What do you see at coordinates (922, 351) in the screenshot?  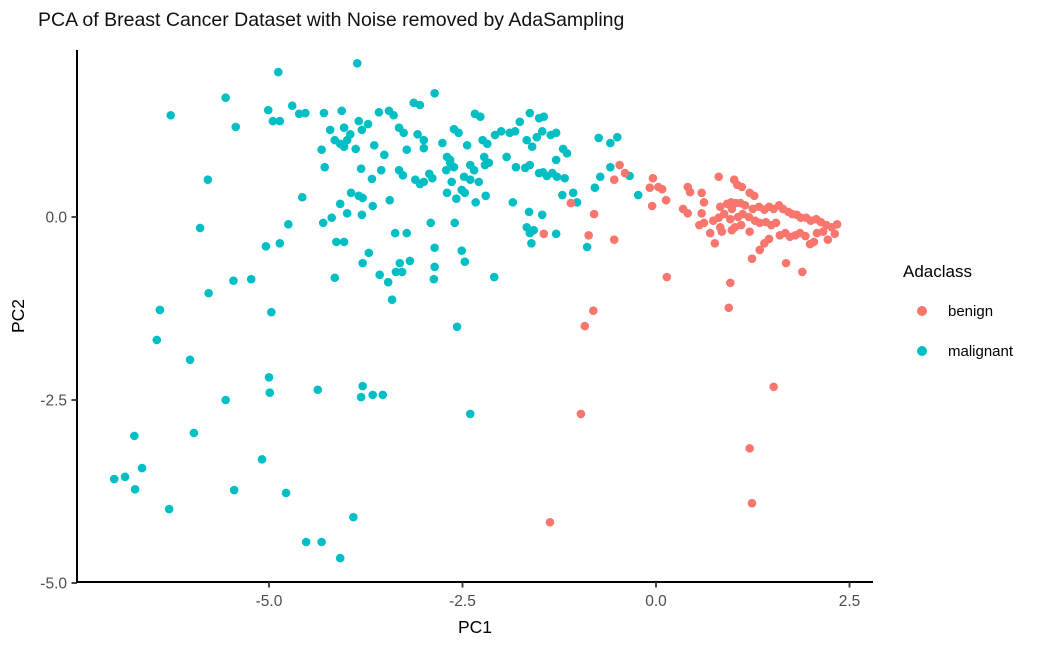 I see `malignant-point-icon` at bounding box center [922, 351].